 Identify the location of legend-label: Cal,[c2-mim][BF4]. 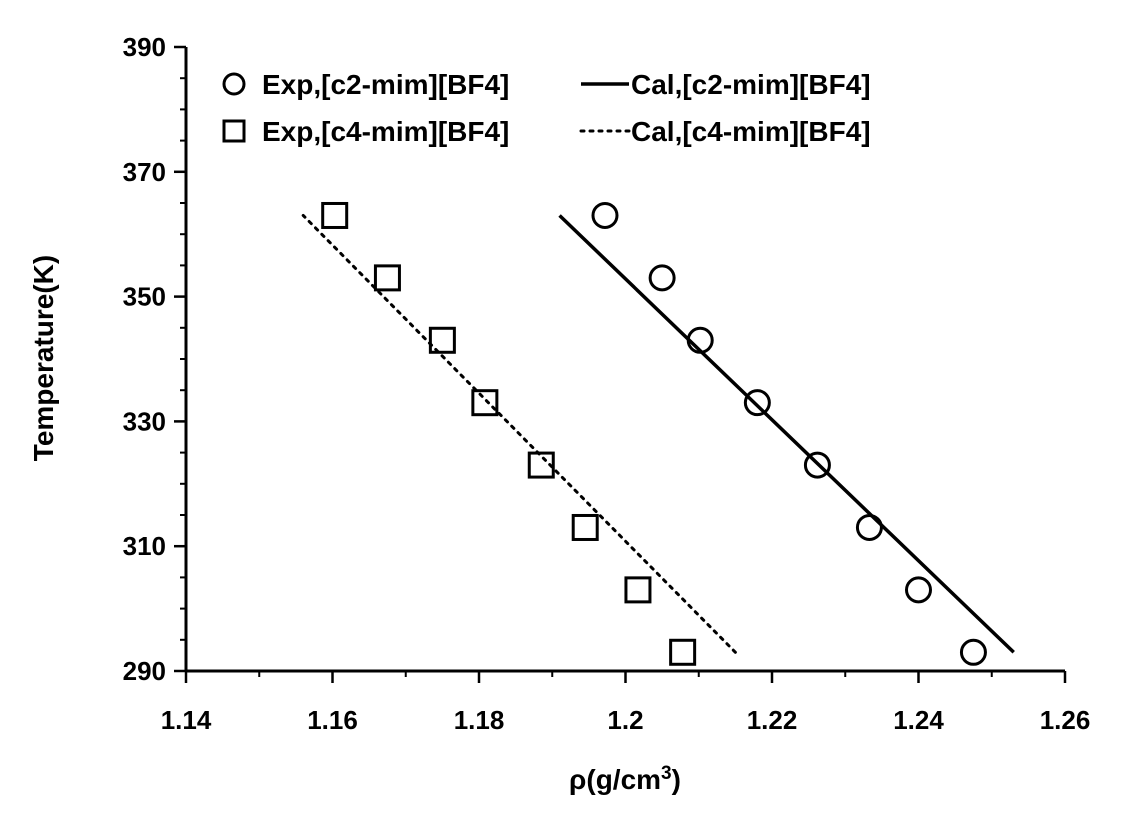
(751, 84).